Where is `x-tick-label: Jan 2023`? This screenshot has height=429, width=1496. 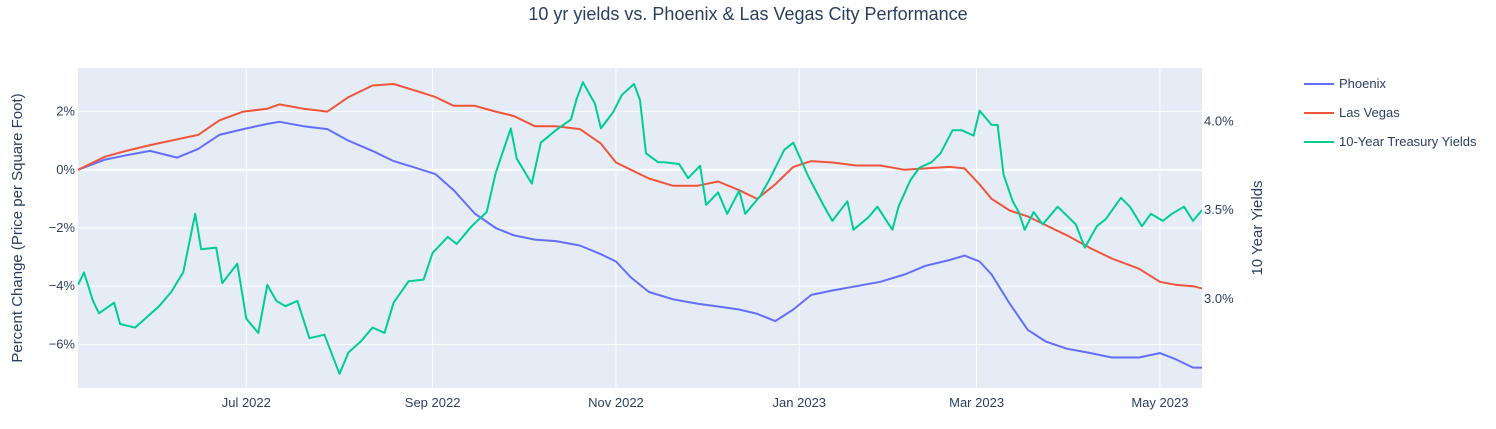
x-tick-label: Jan 2023 is located at coordinates (800, 402).